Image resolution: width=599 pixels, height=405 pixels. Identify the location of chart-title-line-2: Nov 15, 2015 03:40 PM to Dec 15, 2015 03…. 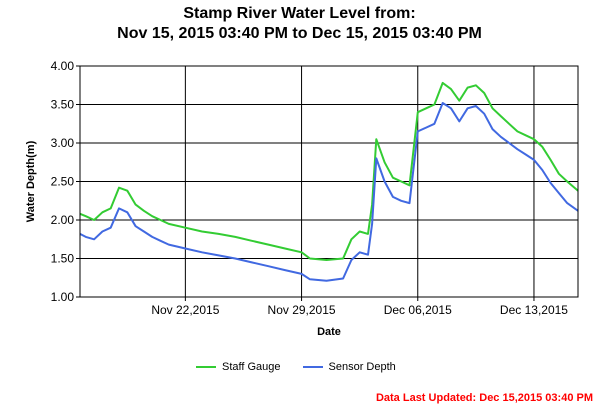
(299, 33).